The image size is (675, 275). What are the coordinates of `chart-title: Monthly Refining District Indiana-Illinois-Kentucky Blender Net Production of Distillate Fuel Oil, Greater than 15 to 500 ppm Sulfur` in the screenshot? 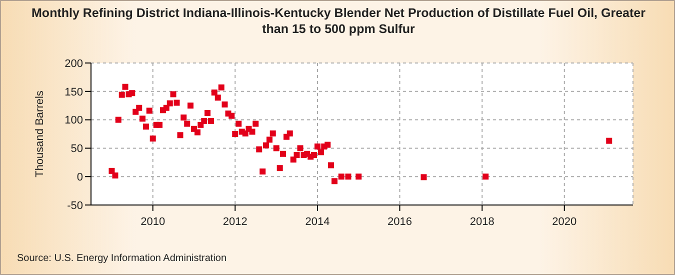 It's located at (338, 21).